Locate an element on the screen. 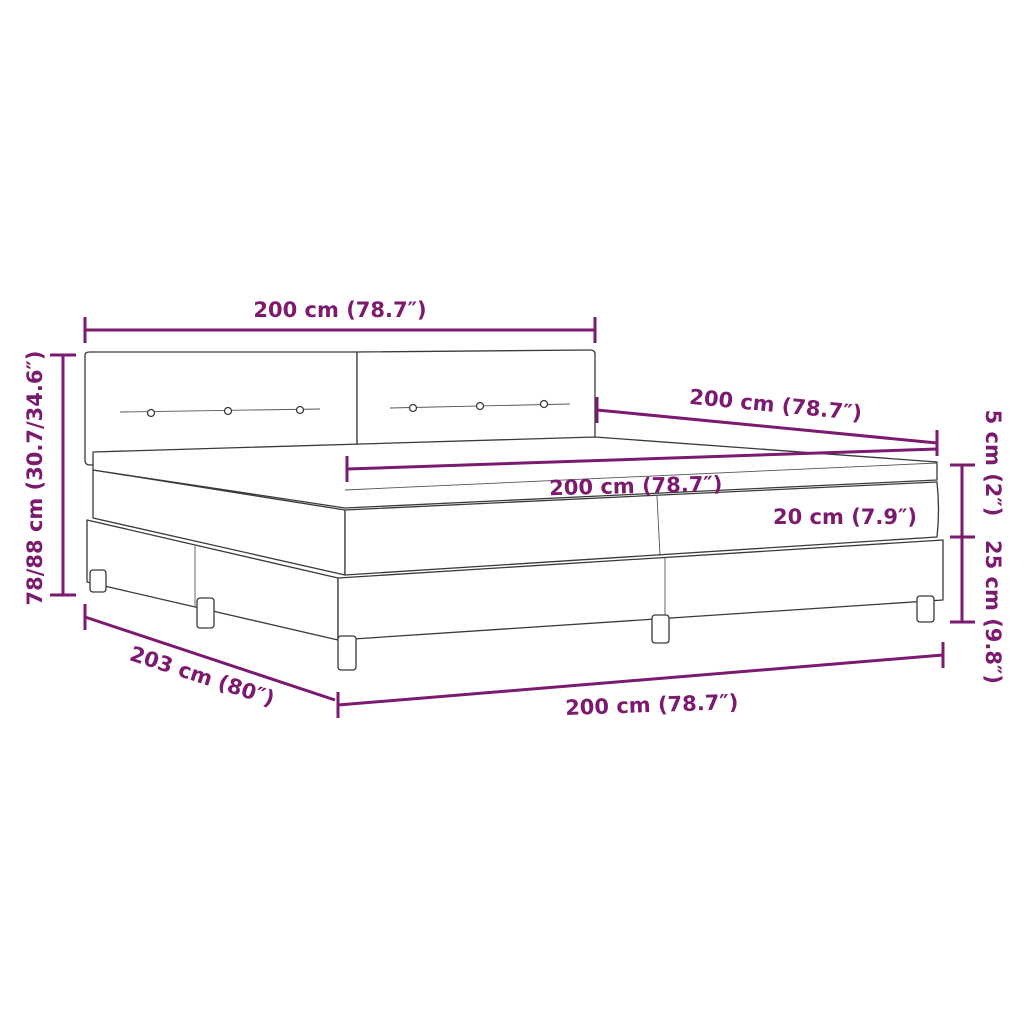  dim-base-width is located at coordinates (640, 680).